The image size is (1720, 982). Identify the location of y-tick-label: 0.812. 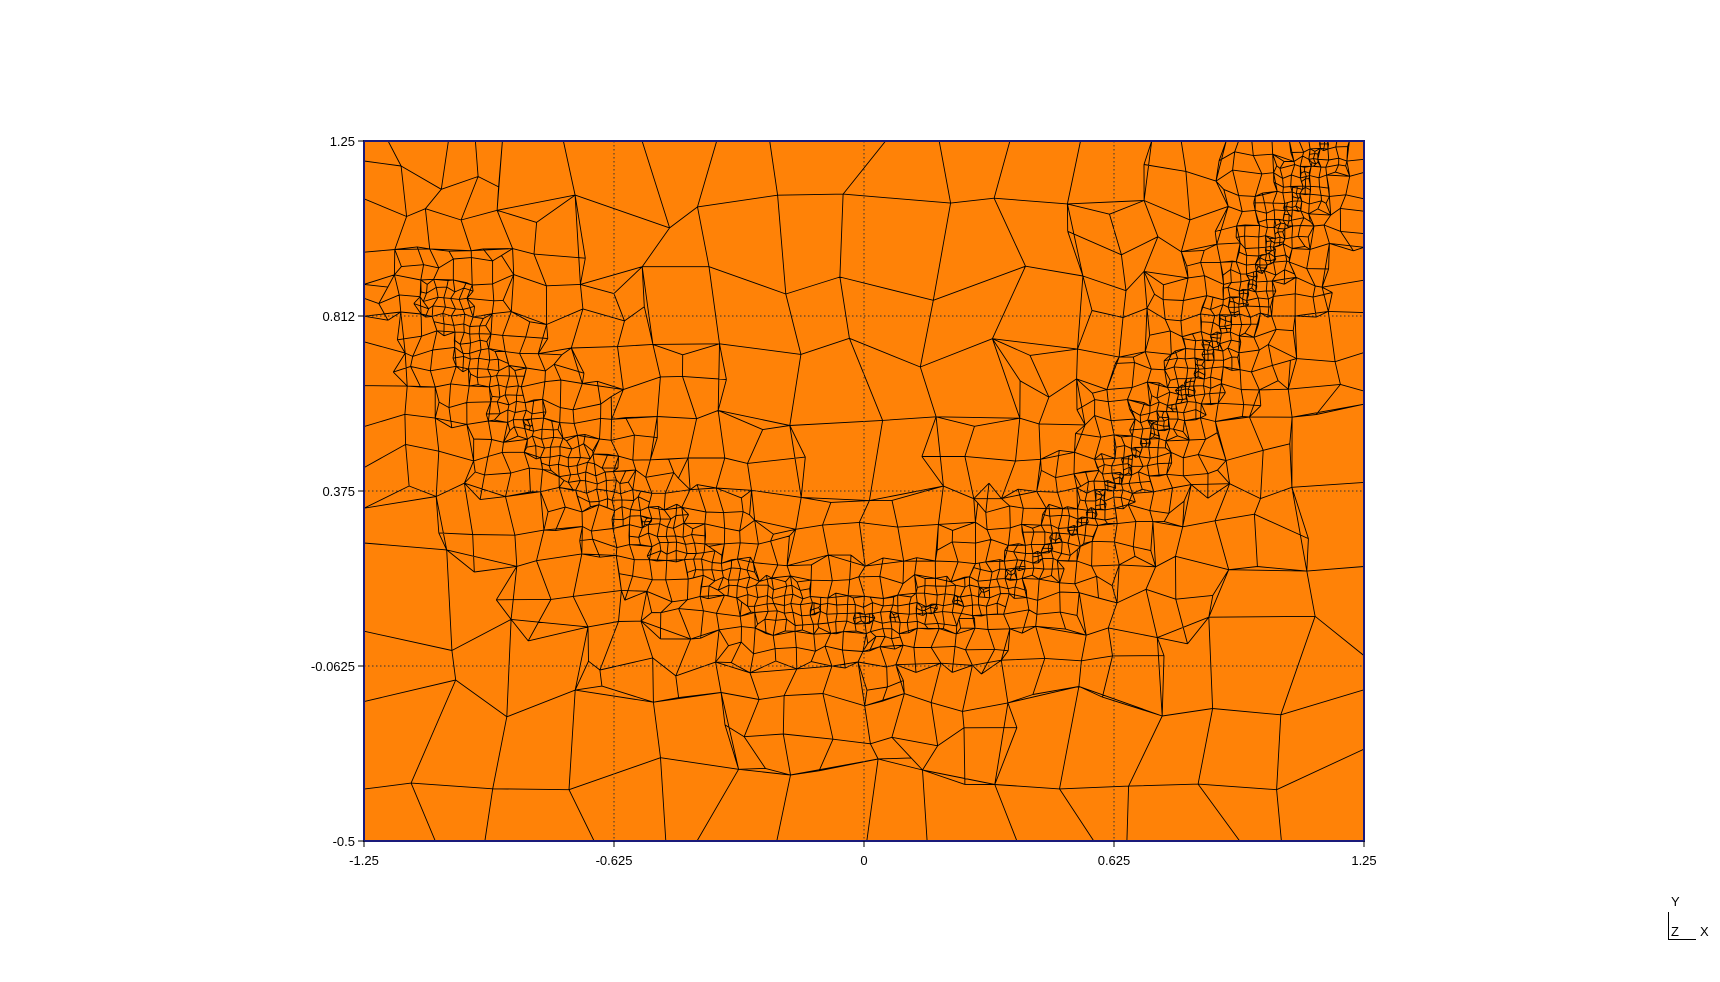
(338, 316).